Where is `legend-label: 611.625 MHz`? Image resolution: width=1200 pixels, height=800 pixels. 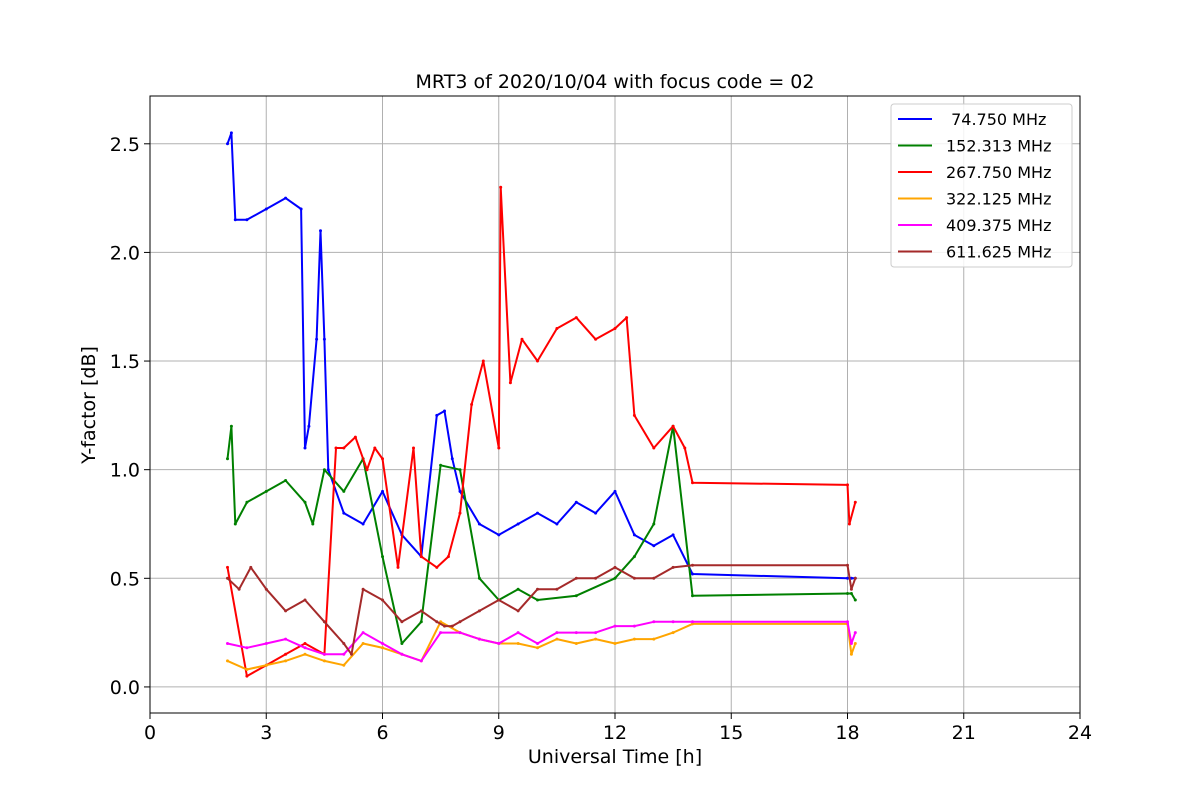
legend-label: 611.625 MHz is located at coordinates (998, 252).